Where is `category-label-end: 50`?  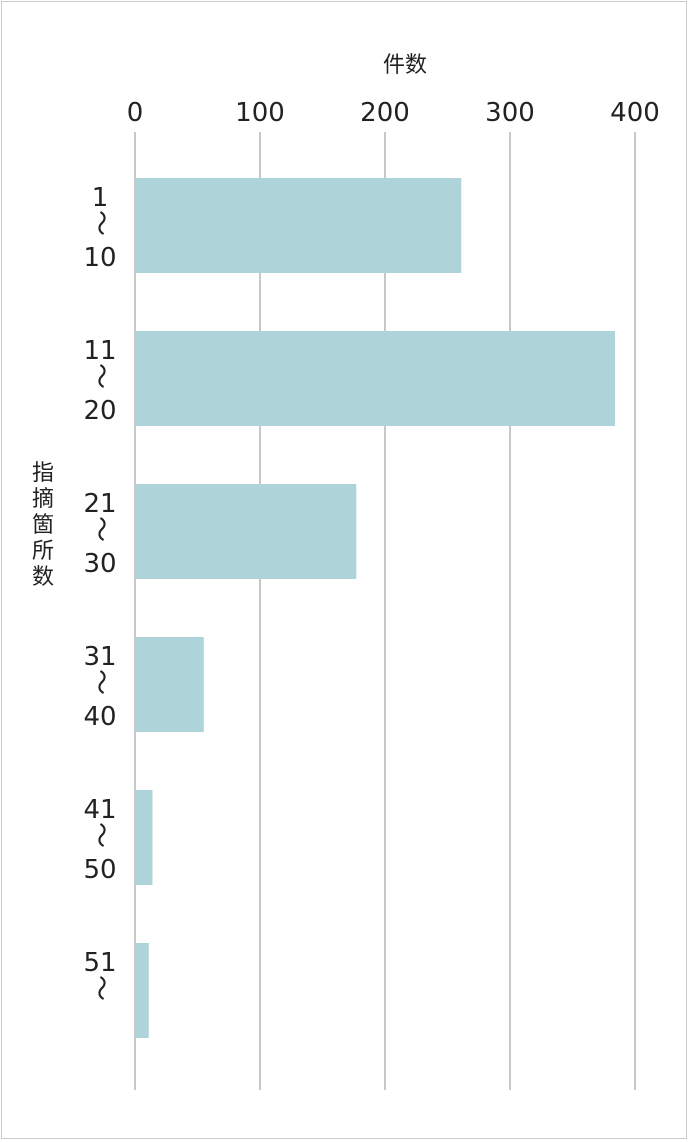 category-label-end: 50 is located at coordinates (99, 870).